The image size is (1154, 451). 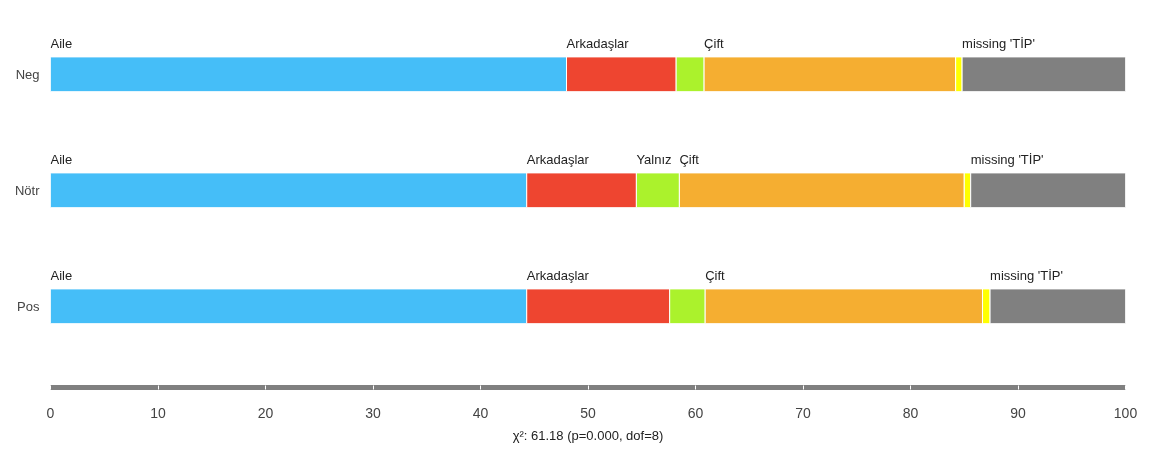 What do you see at coordinates (695, 412) in the screenshot?
I see `x-tick-label: 60` at bounding box center [695, 412].